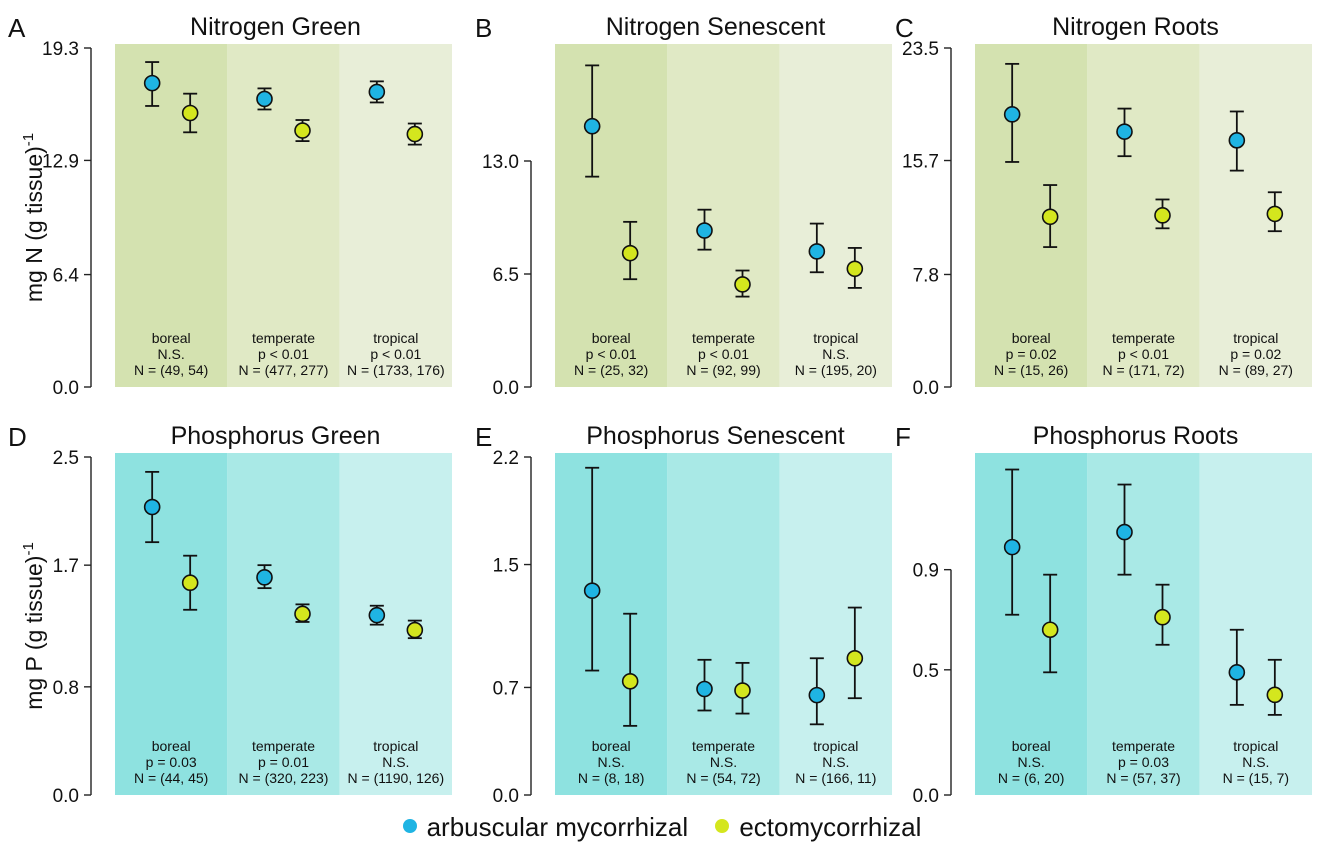 The width and height of the screenshot is (1324, 848). Describe the element at coordinates (66, 688) in the screenshot. I see `y-tick-label: 0.8` at that location.